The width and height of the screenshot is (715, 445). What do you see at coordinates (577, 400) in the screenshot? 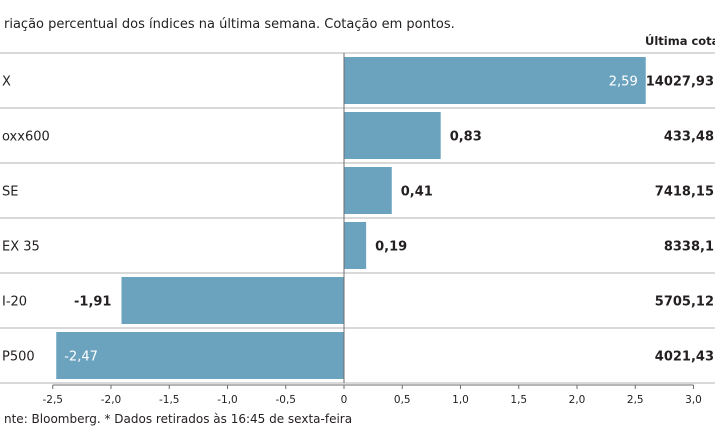
I see `x-tick-label: 2,0` at bounding box center [577, 400].